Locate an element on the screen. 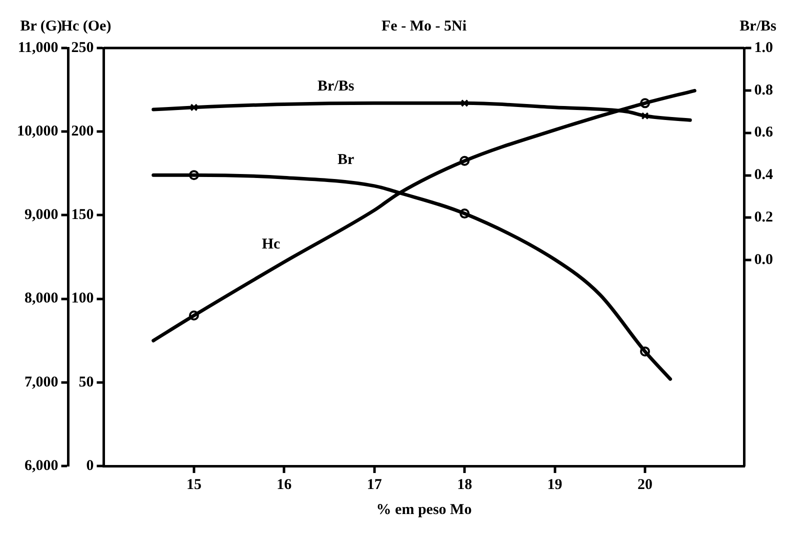 The width and height of the screenshot is (790, 535). chart-title: Fe - Mo - 5Ni is located at coordinates (424, 26).